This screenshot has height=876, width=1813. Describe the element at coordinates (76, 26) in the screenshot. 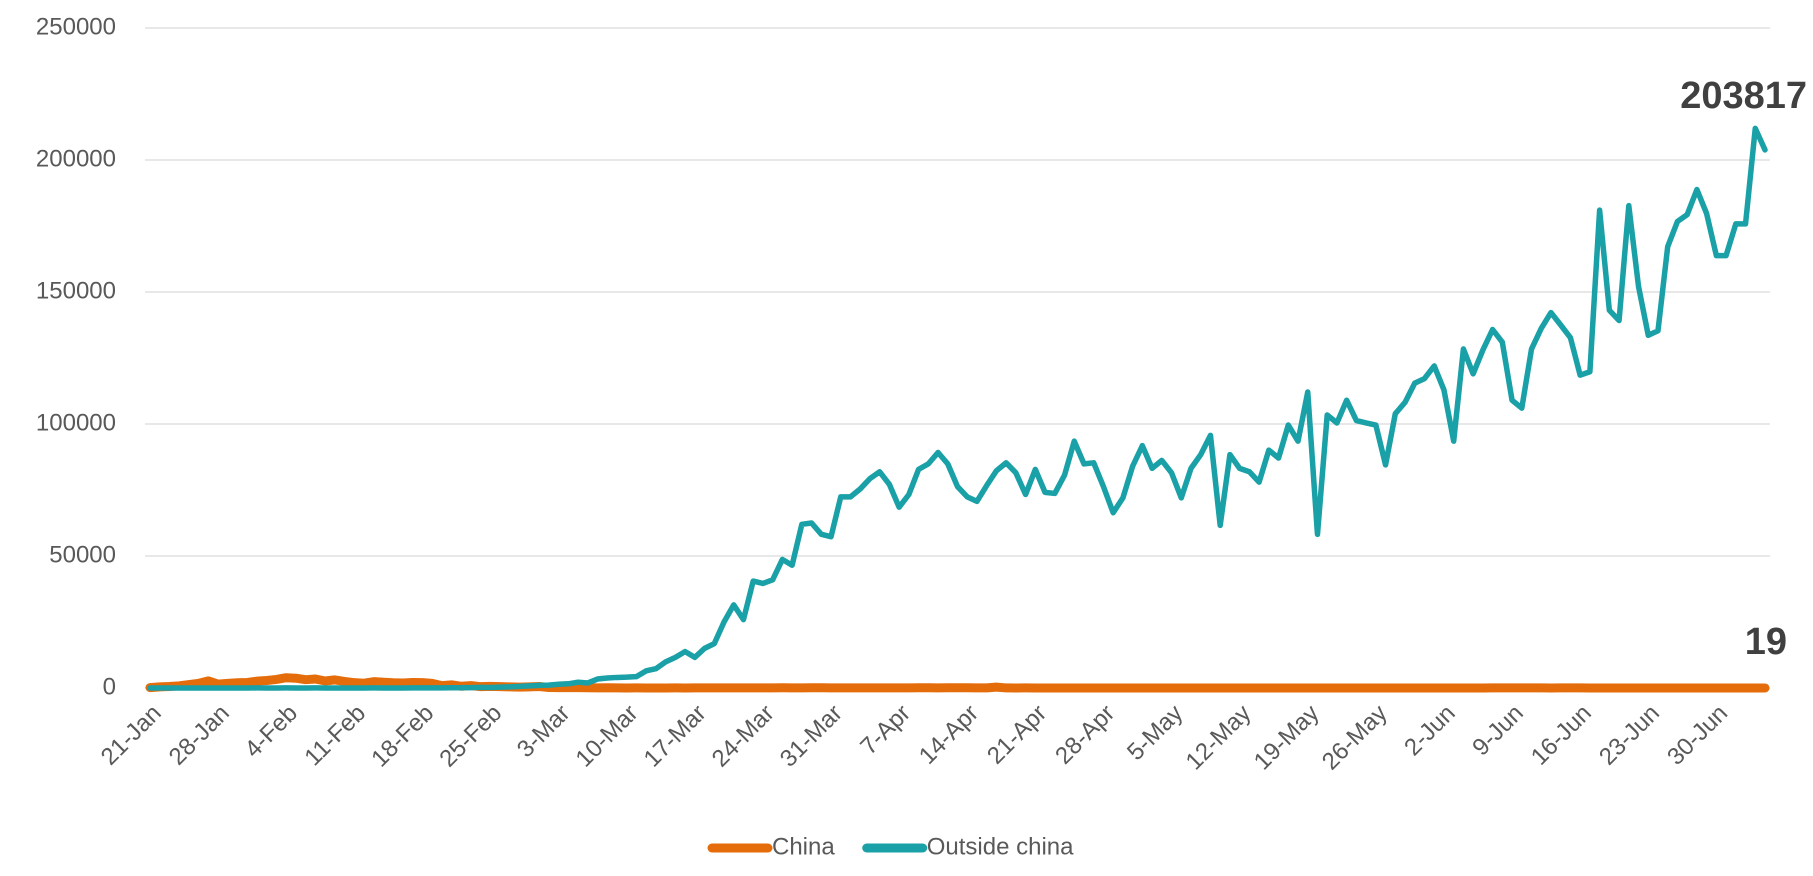

I see `y-tick-label: 250000` at that location.